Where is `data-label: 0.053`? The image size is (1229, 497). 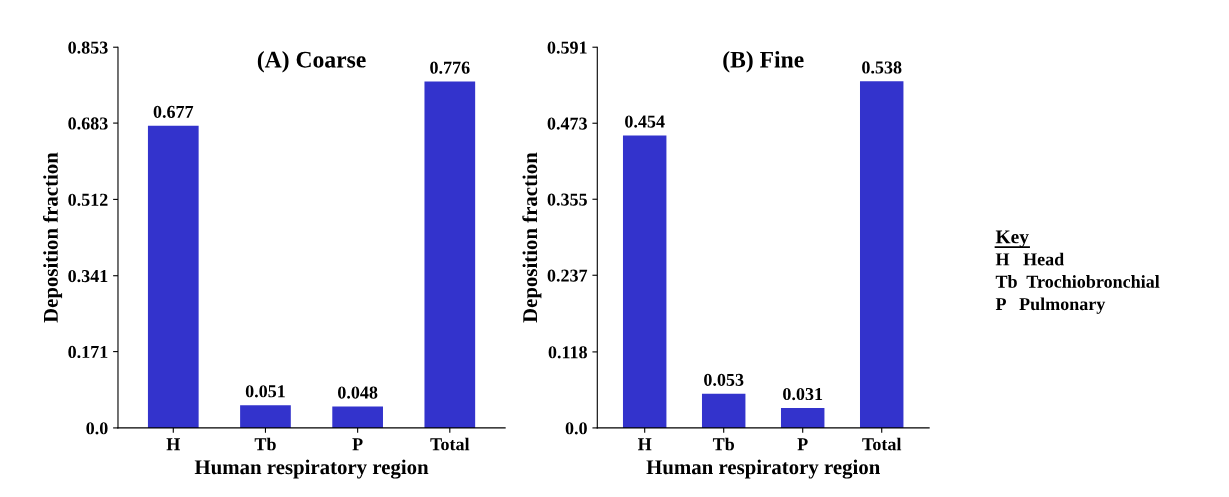
data-label: 0.053 is located at coordinates (724, 380).